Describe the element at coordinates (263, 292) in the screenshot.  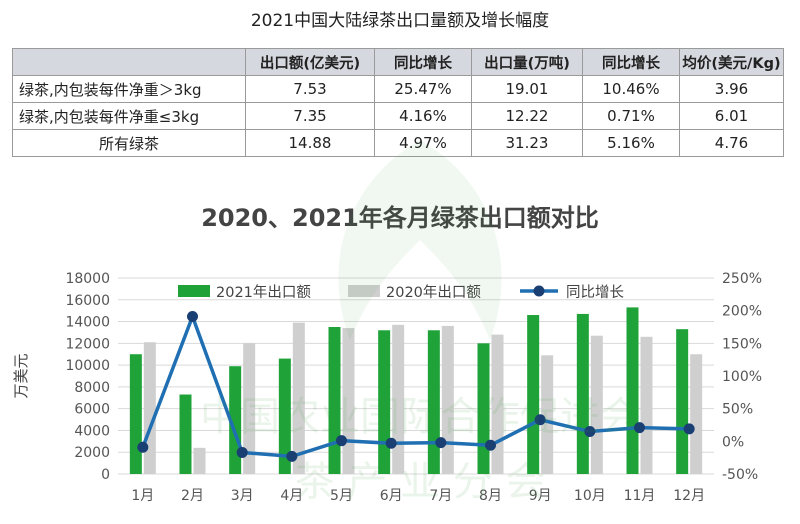
I see `legend-label-2021: 2021年出口额` at that location.